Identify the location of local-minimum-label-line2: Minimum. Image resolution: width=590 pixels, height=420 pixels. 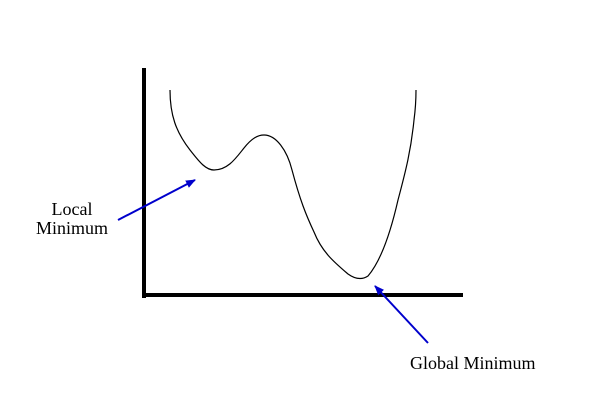
(71, 228).